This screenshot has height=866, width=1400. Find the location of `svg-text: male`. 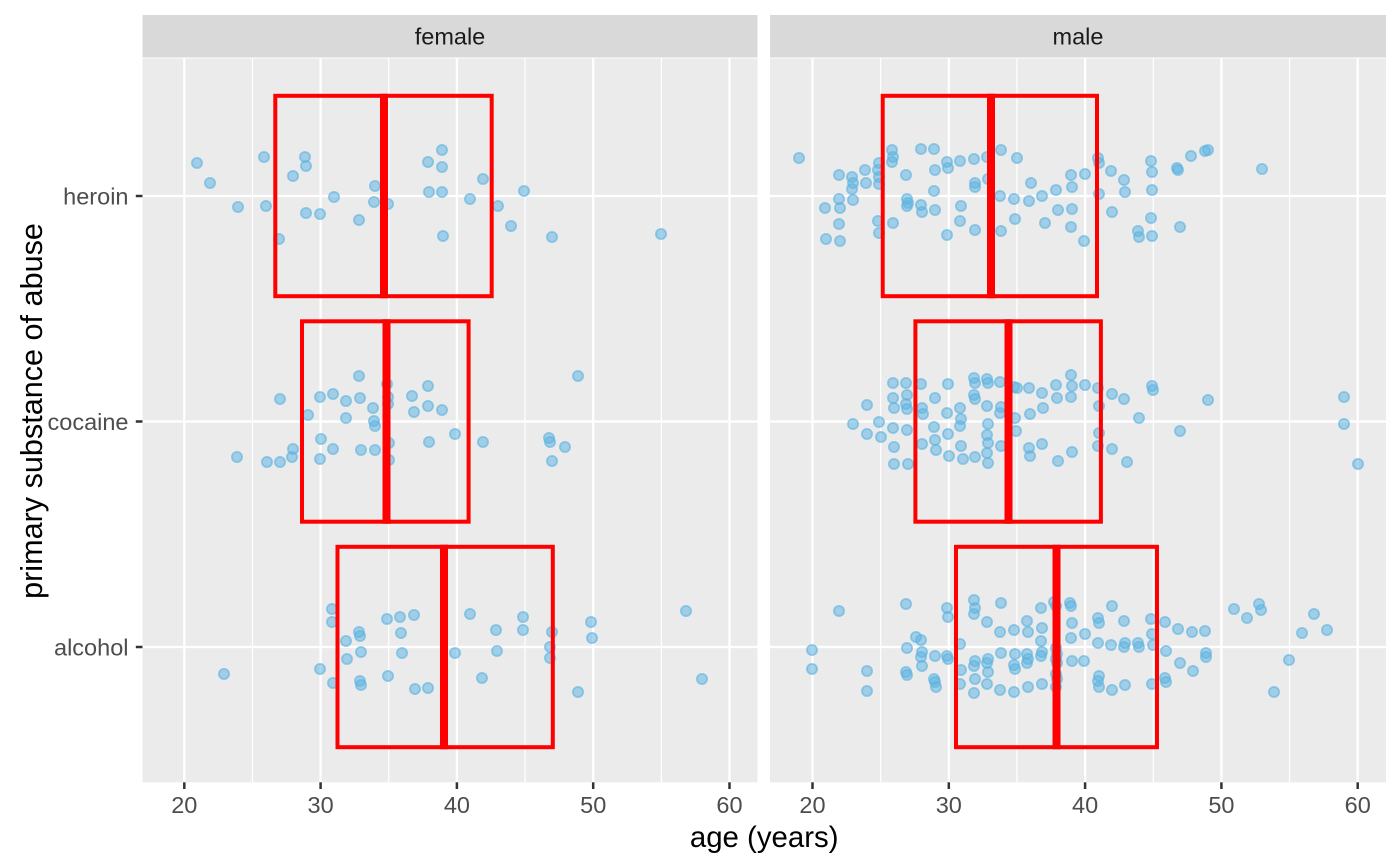

svg-text: male is located at coordinates (1078, 37).